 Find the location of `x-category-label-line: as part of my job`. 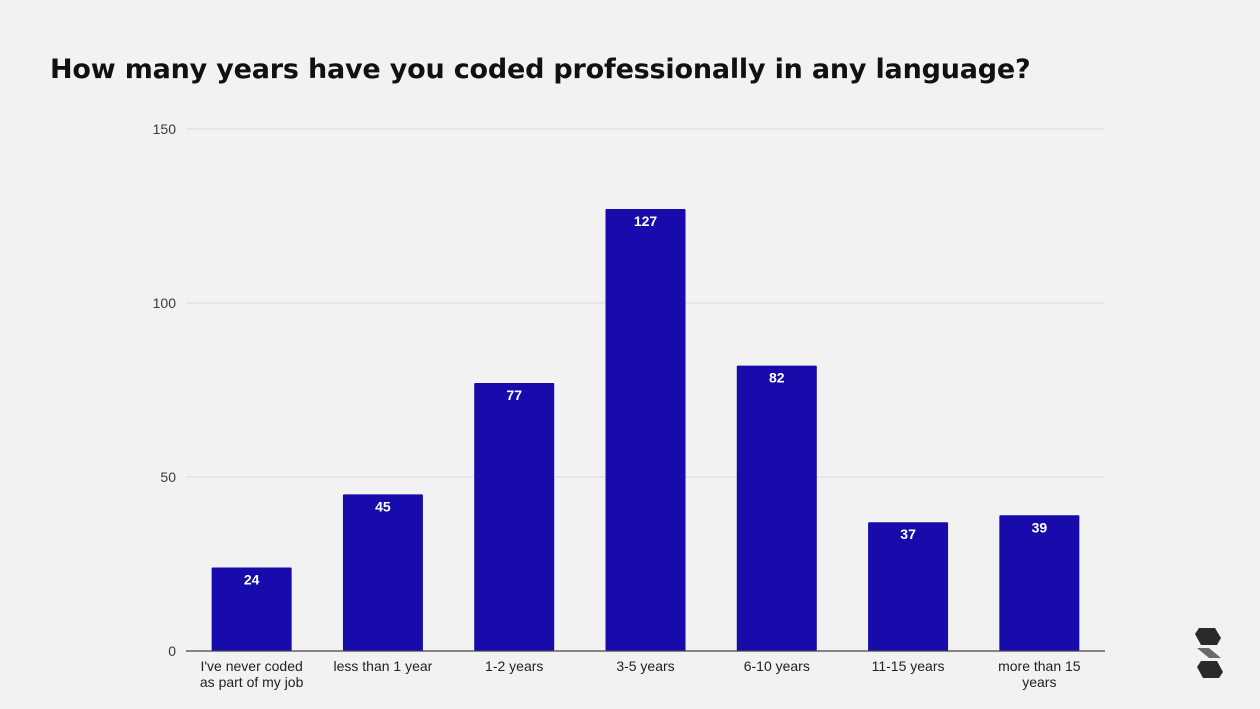

x-category-label-line: as part of my job is located at coordinates (252, 682).